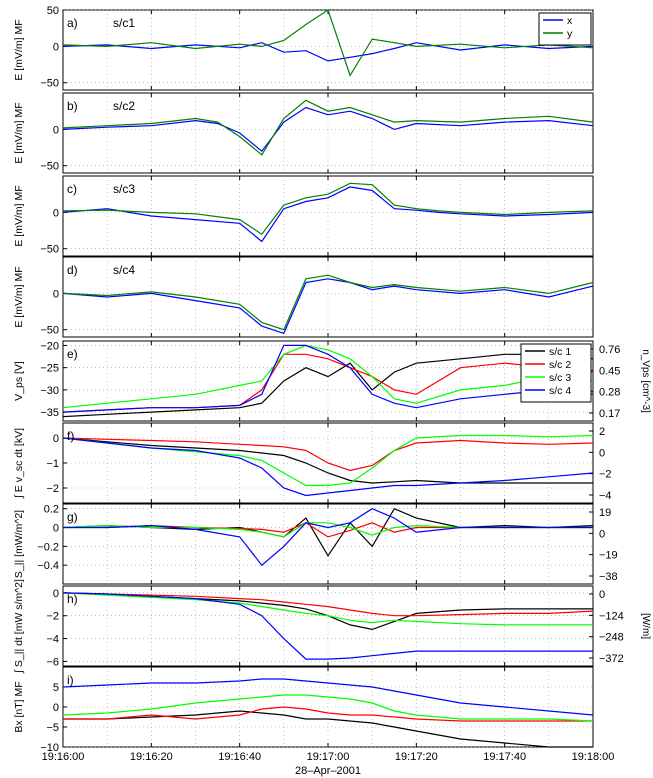 The width and height of the screenshot is (653, 778). What do you see at coordinates (70, 436) in the screenshot?
I see `panel-letter: f)` at bounding box center [70, 436].